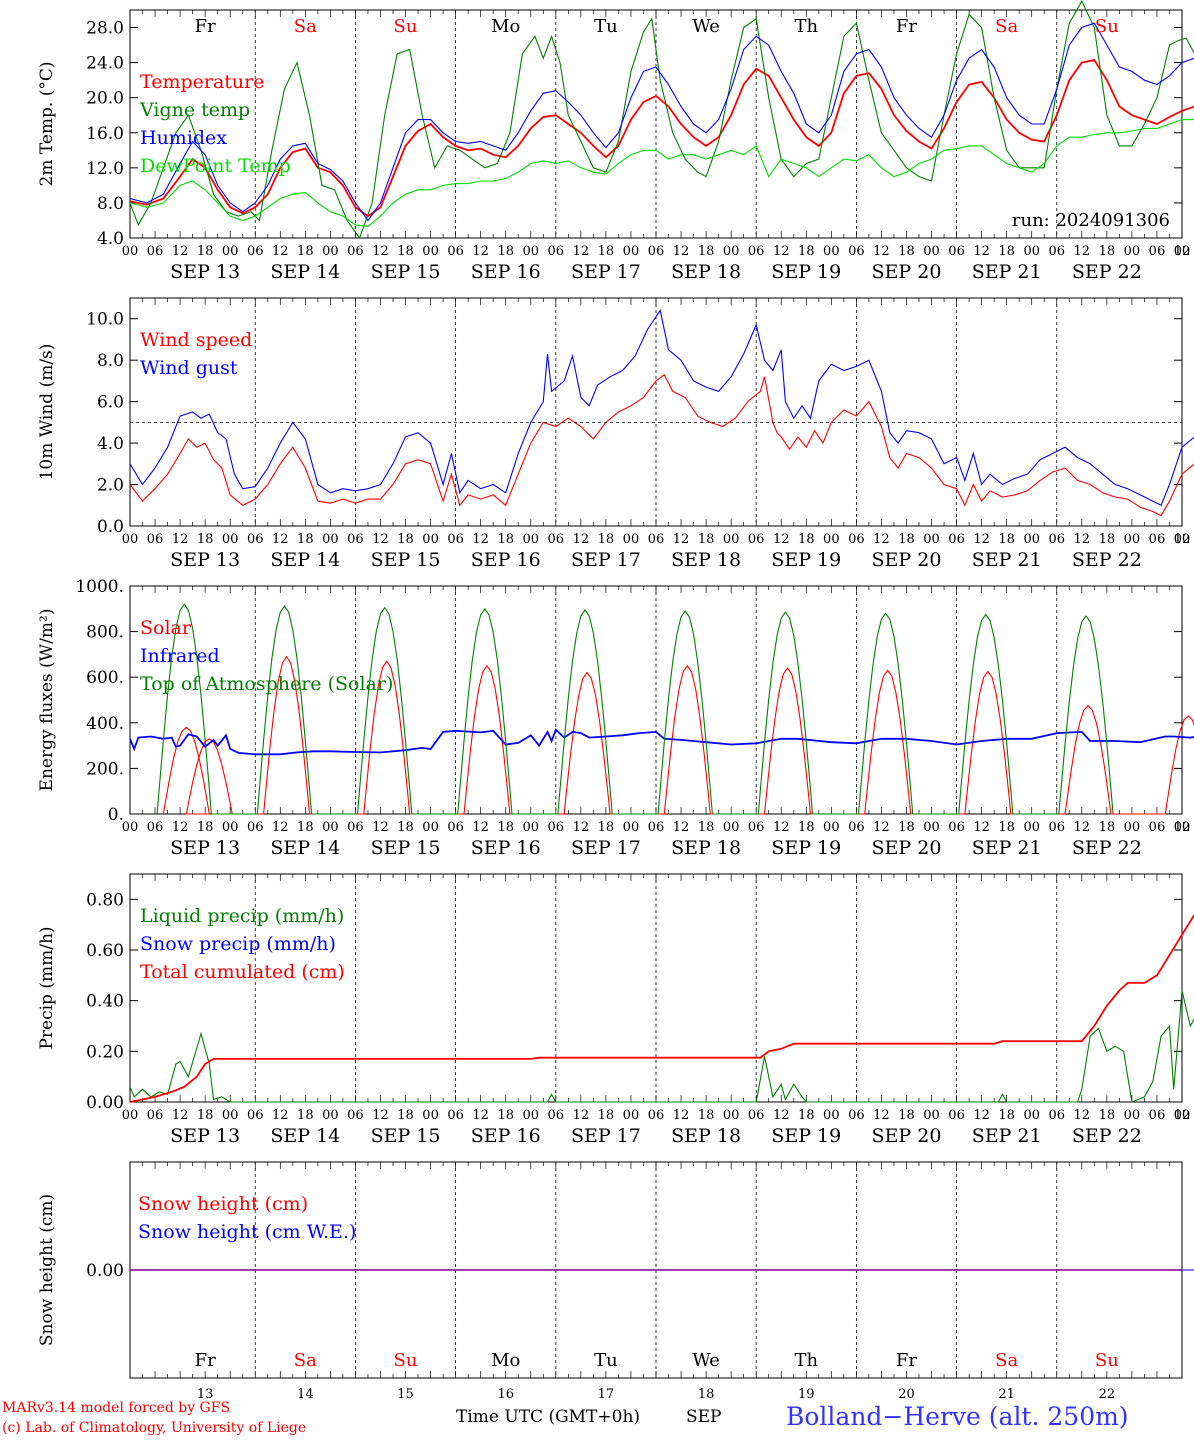 The image size is (1194, 1440). What do you see at coordinates (906, 26) in the screenshot?
I see `weekday-label: Fr` at bounding box center [906, 26].